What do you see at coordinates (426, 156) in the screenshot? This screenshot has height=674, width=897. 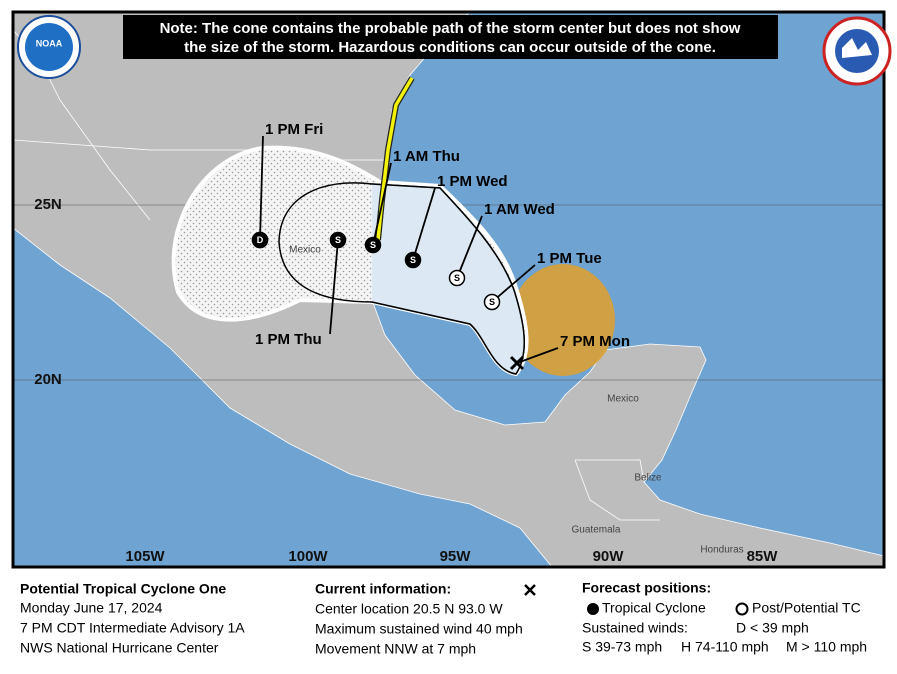 I see `forecast-time: 1 AM Thu` at bounding box center [426, 156].